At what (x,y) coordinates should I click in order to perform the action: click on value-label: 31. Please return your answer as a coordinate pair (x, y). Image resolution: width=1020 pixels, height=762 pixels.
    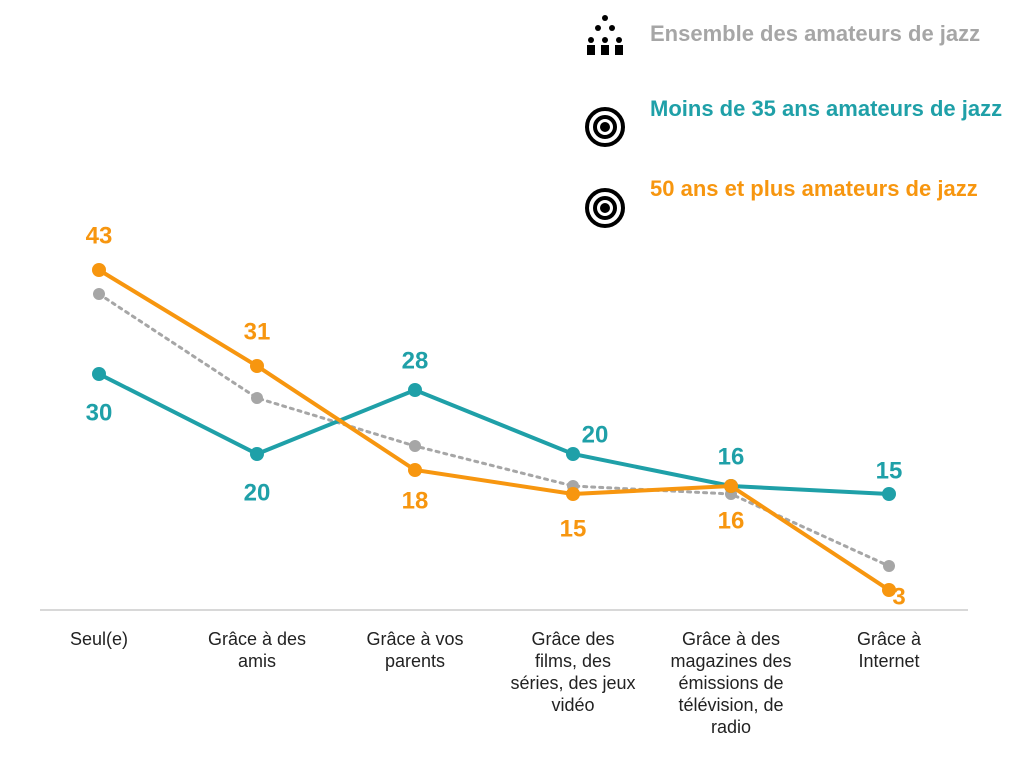
    Looking at the image, I should click on (257, 331).